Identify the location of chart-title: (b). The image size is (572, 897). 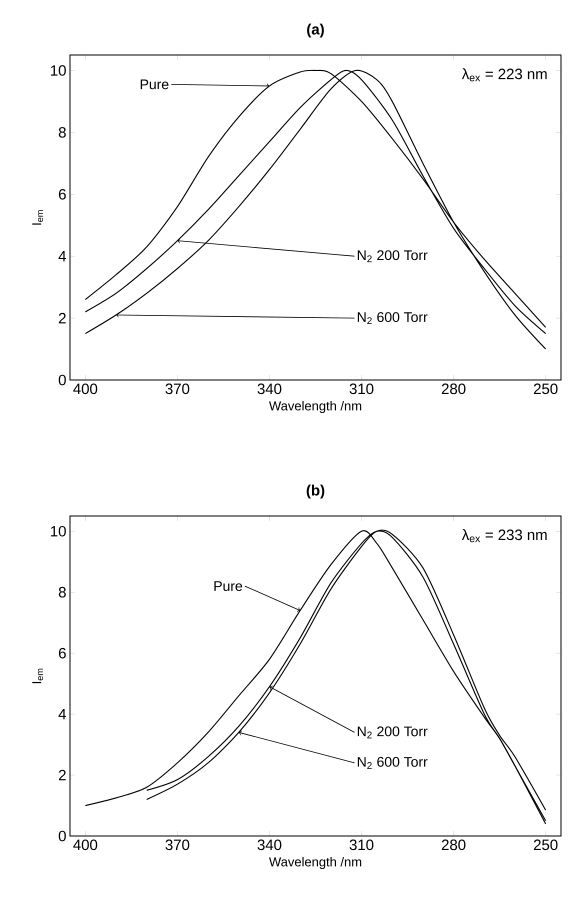
(315, 491).